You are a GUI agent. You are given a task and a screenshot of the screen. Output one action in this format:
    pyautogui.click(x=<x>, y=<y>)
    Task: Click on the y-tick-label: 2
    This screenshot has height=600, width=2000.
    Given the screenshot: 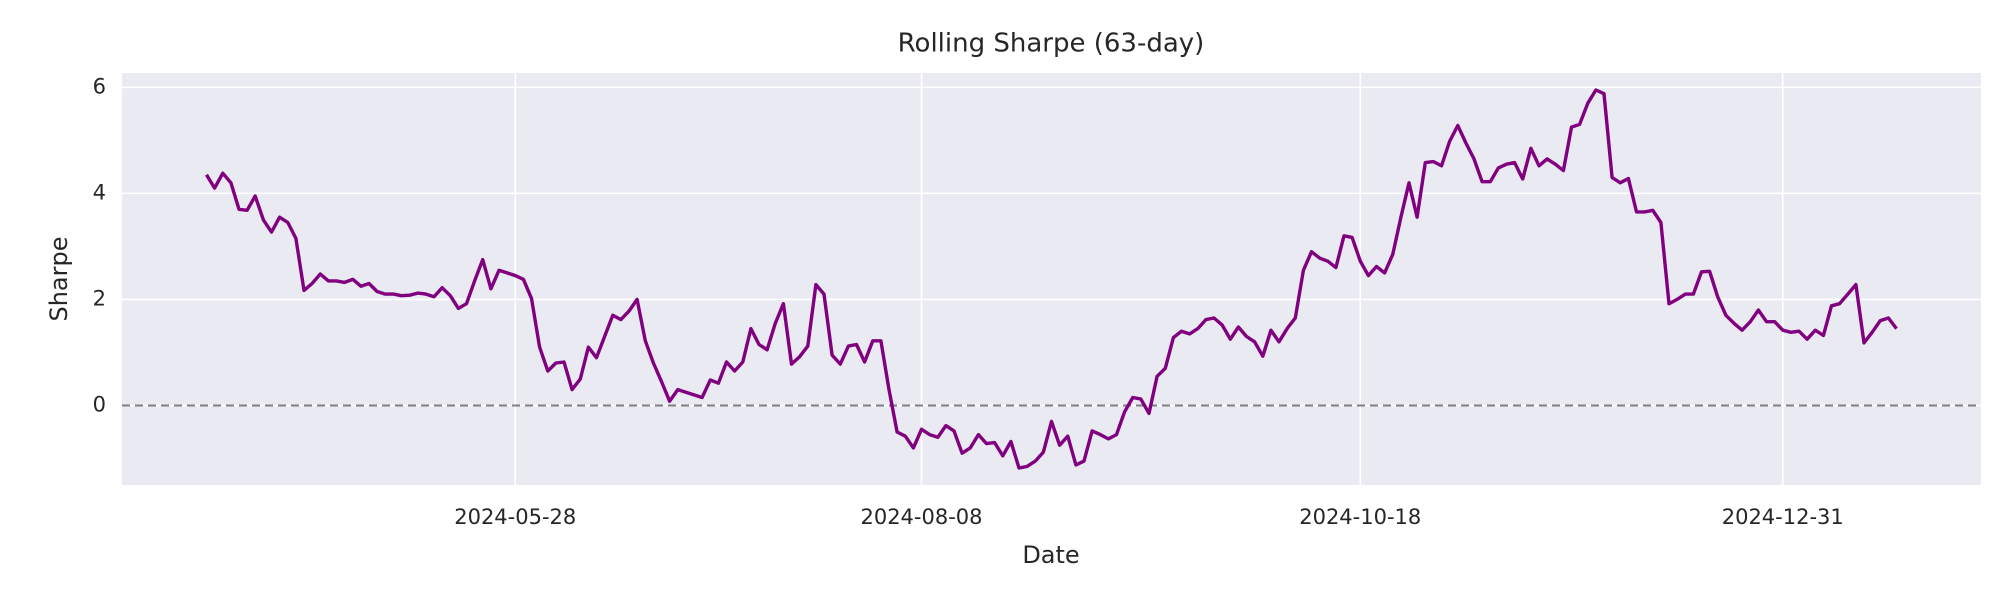 What is the action you would take?
    pyautogui.click(x=99, y=298)
    